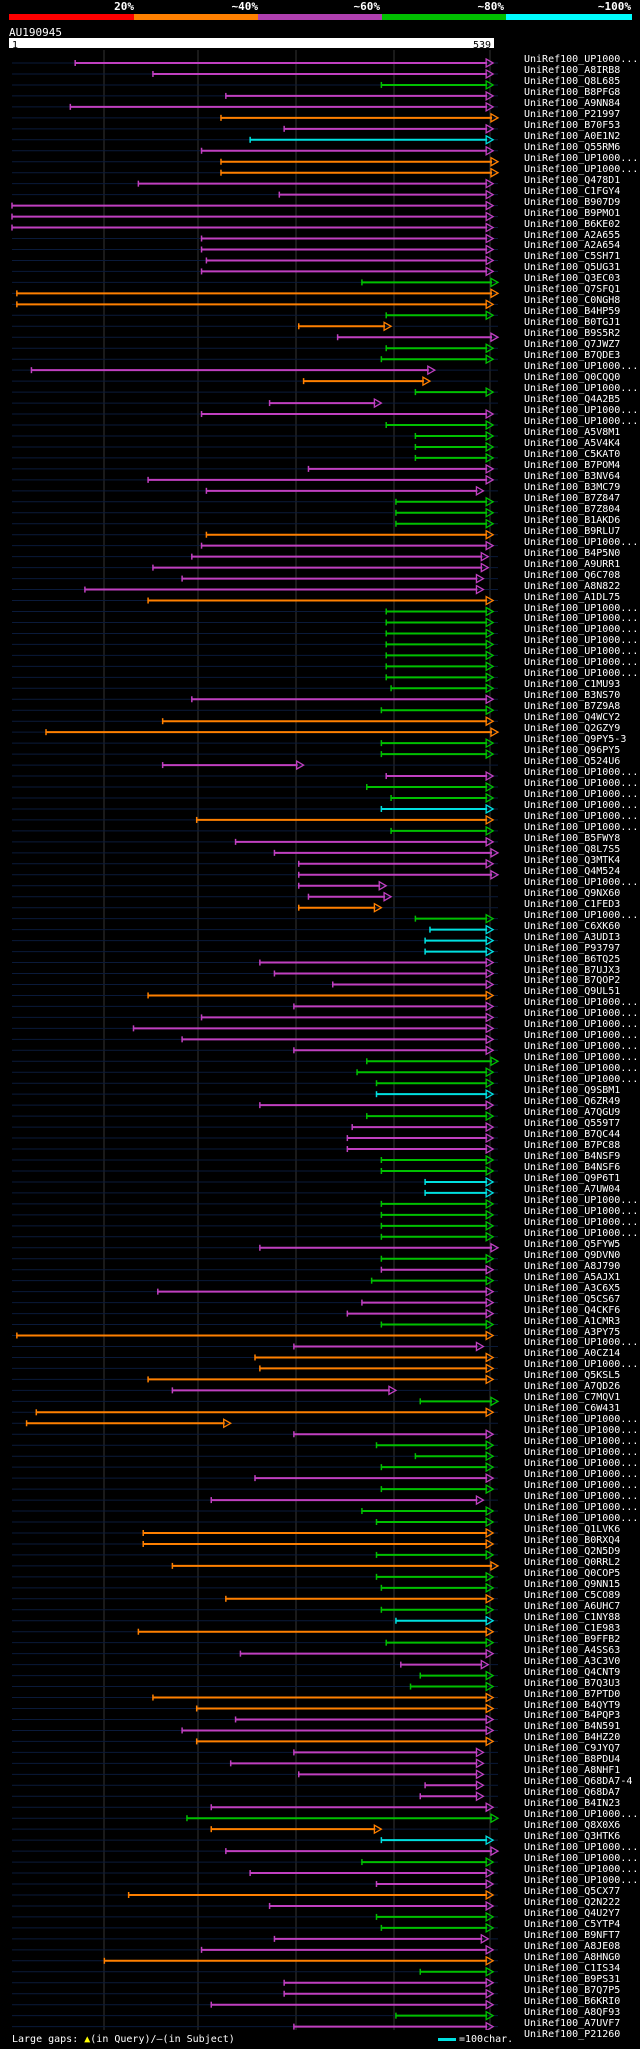  I want to click on hit-label: UniRef100_P93797, so click(572, 948).